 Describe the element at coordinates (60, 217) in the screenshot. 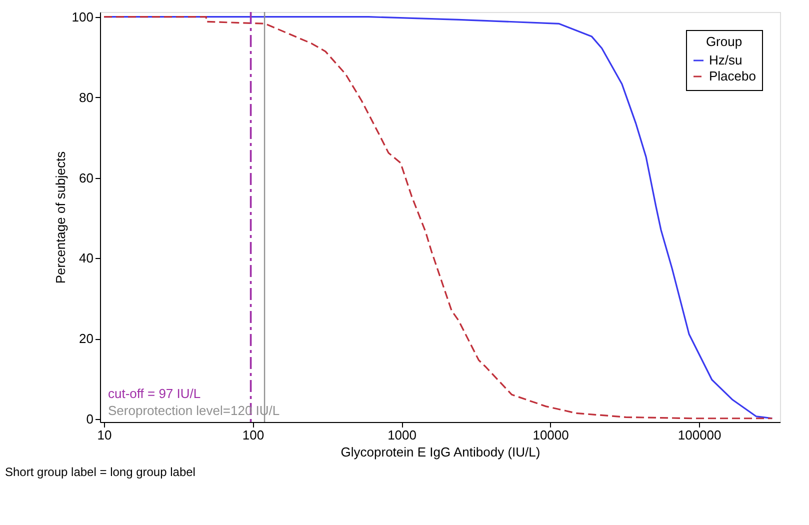

I see `y-axis-title: Percentage of subjects` at that location.